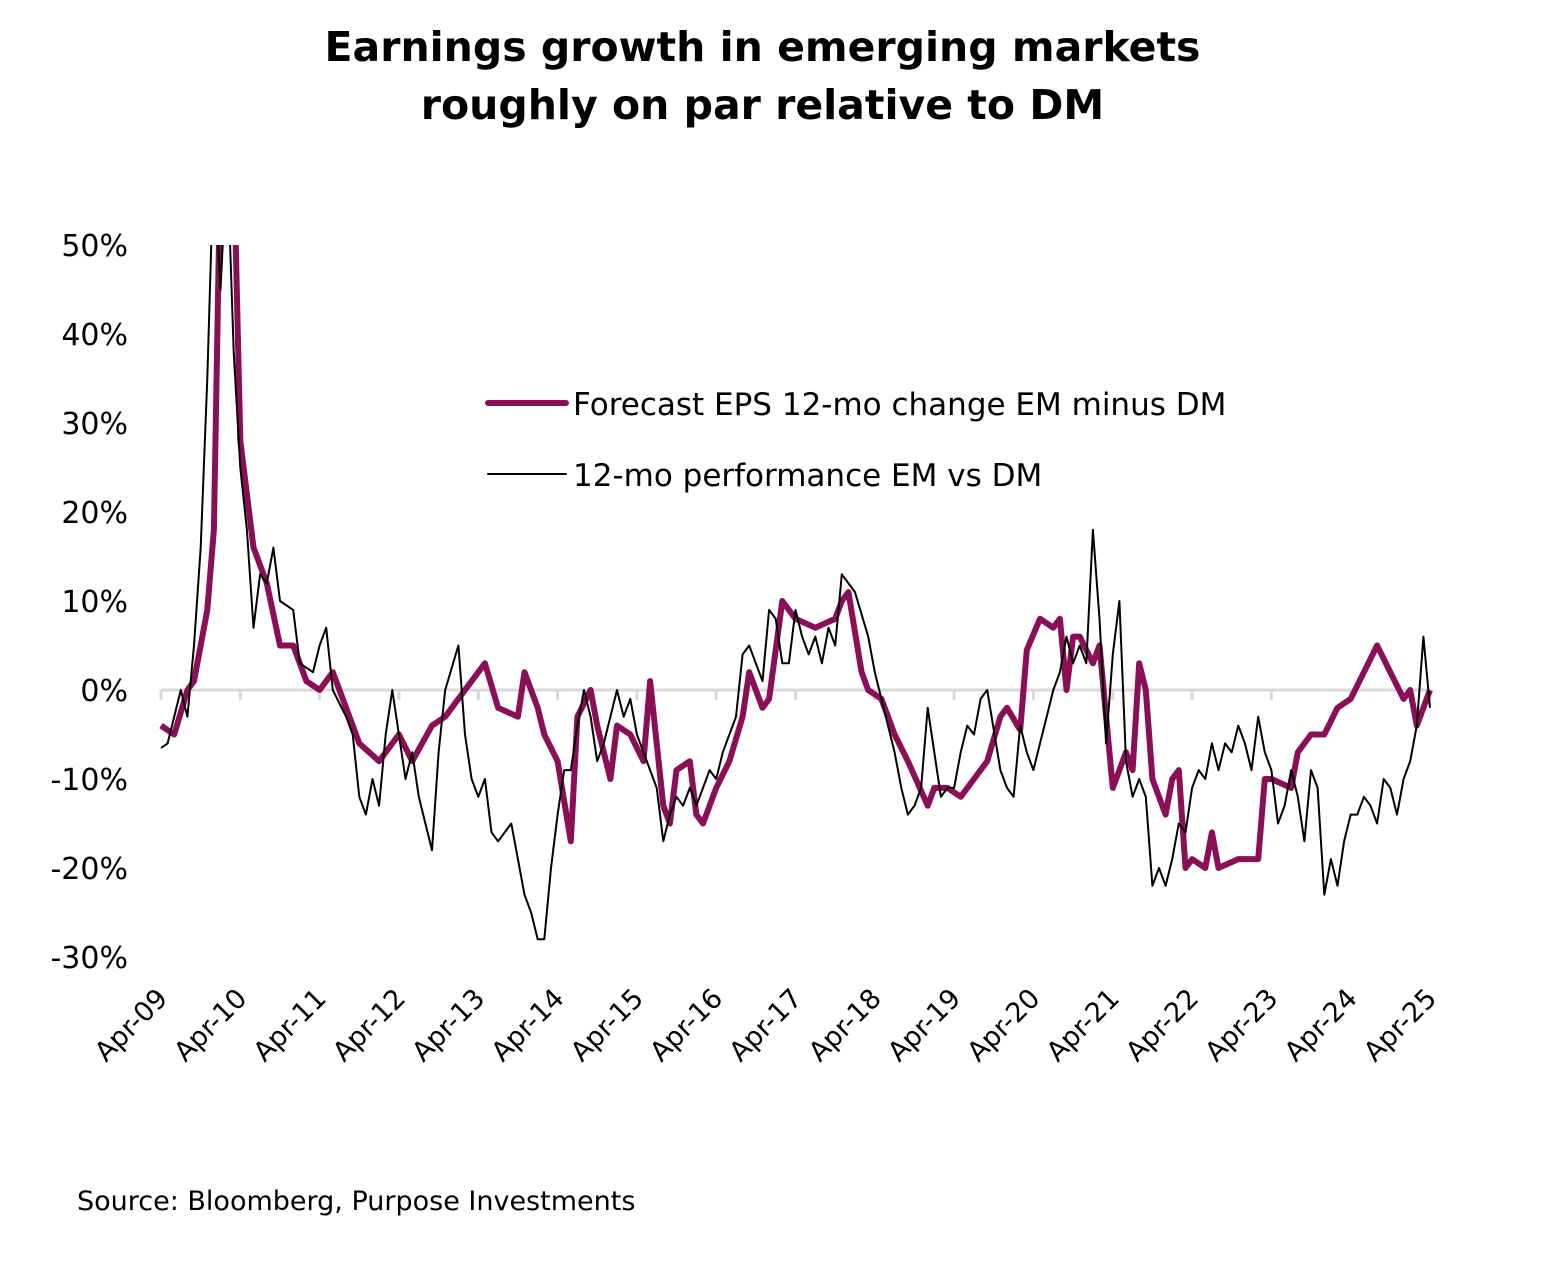 Image resolution: width=1550 pixels, height=1270 pixels. What do you see at coordinates (89, 869) in the screenshot?
I see `y-tick-label: -20%` at bounding box center [89, 869].